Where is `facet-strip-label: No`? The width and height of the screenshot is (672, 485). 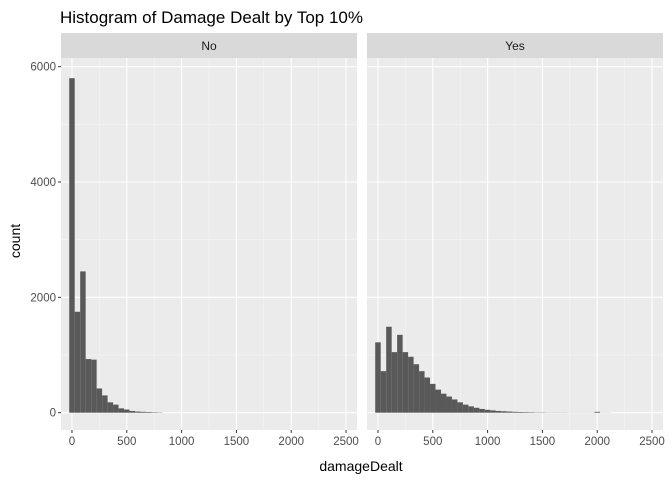 facet-strip-label: No is located at coordinates (209, 46).